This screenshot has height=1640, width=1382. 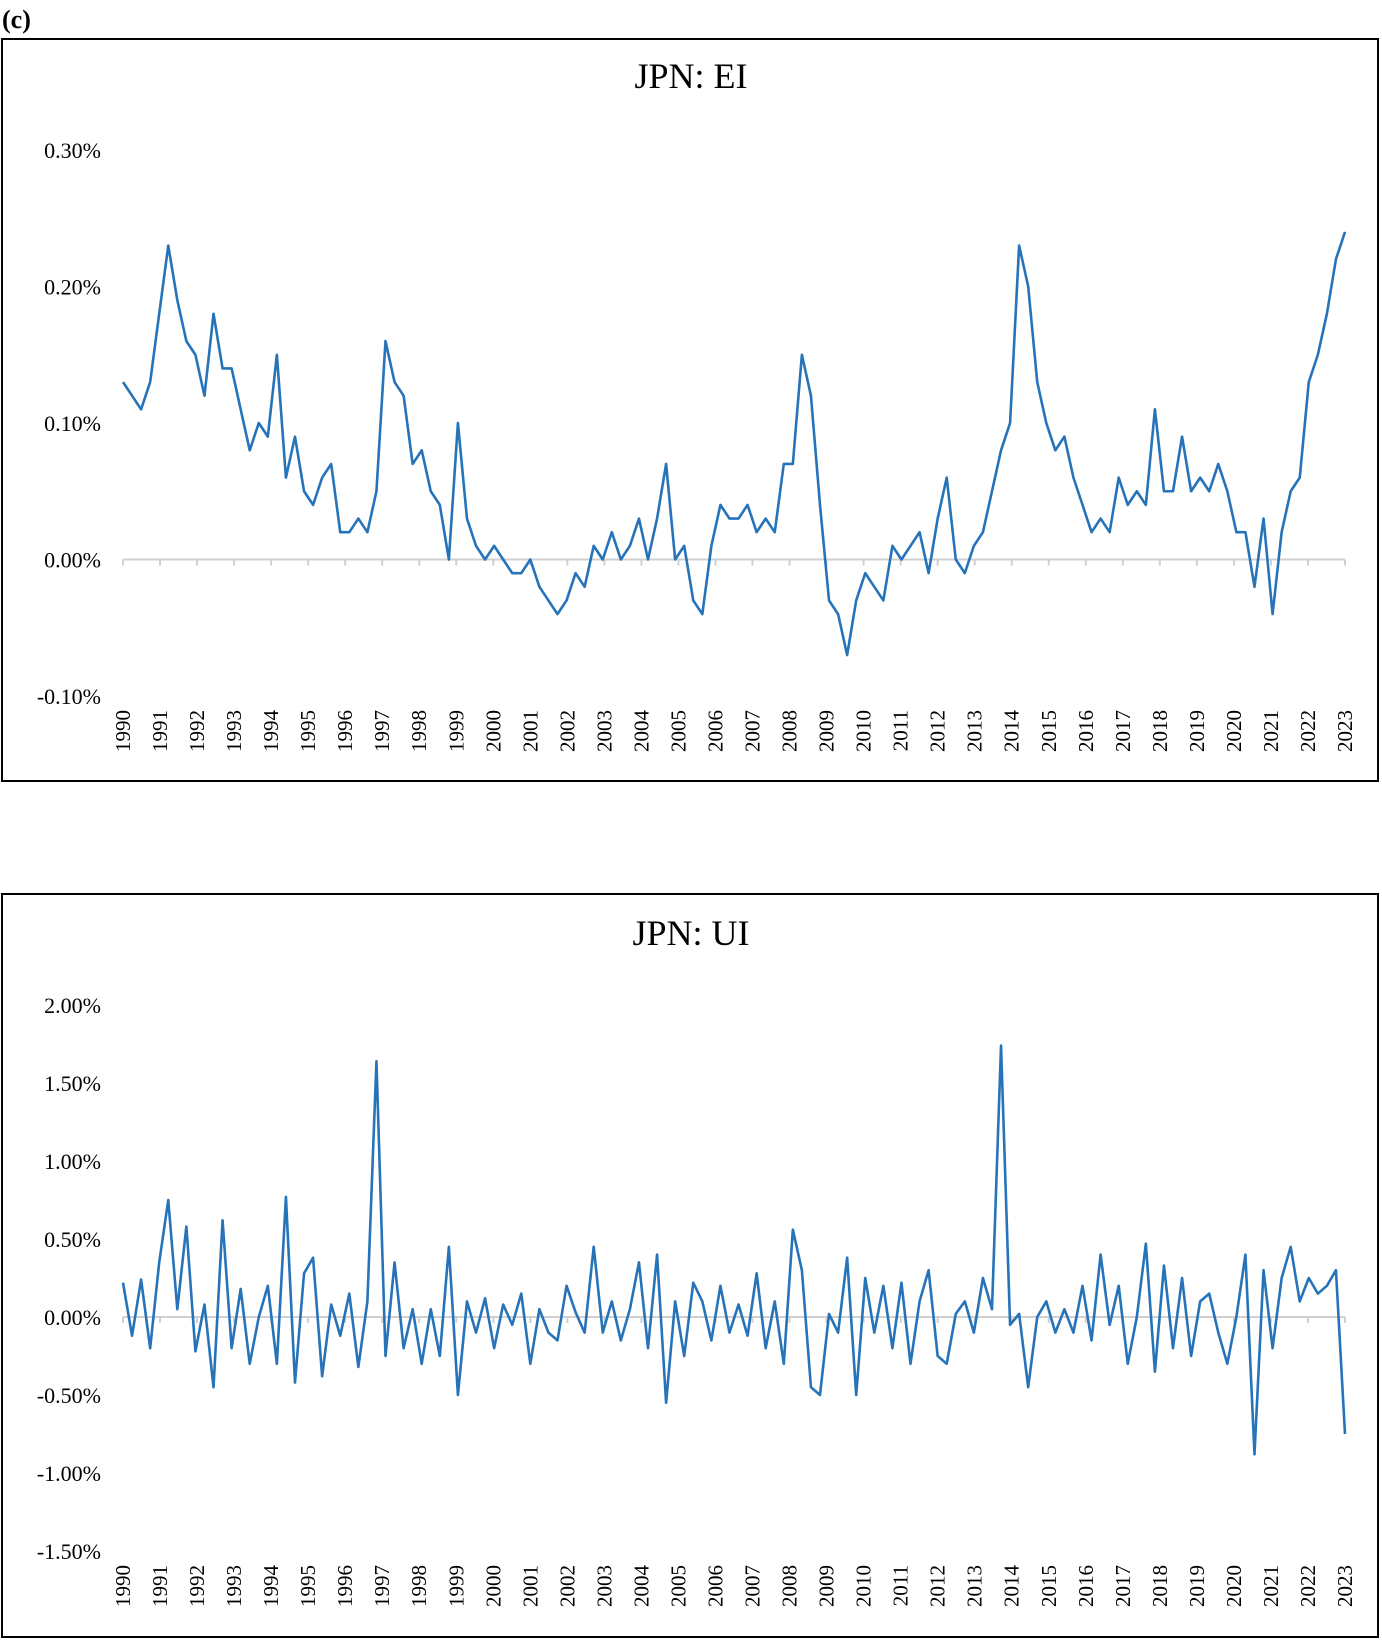 I want to click on y-tick-label: -0.50%, so click(x=69, y=1395).